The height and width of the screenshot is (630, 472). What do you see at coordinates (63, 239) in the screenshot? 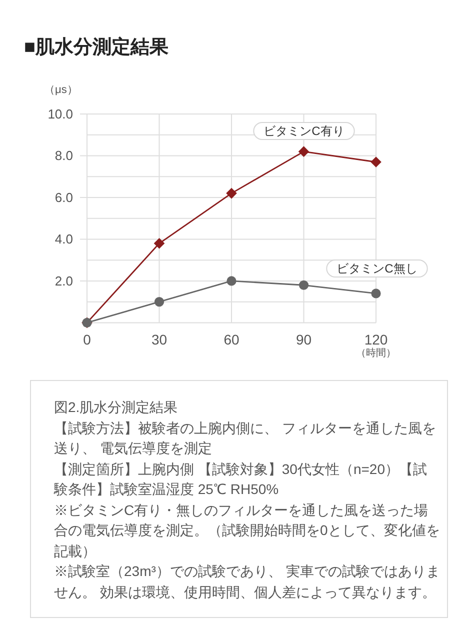
I see `y-tick-label: 4.0` at bounding box center [63, 239].